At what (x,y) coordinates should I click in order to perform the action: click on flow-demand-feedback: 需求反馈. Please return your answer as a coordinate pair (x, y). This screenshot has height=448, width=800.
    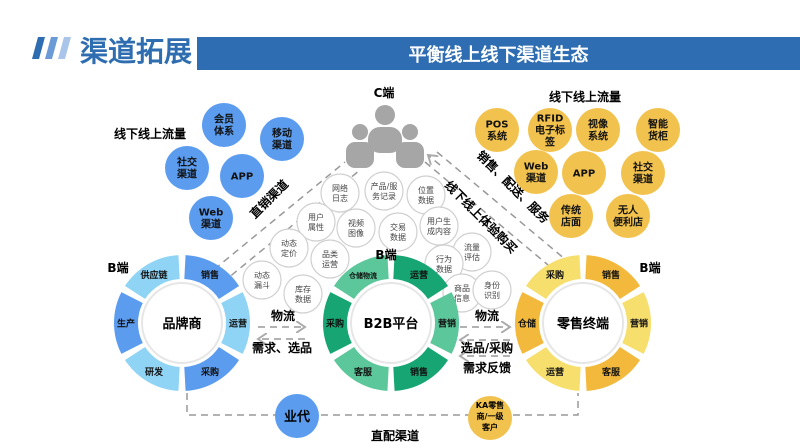
    Looking at the image, I should click on (487, 367).